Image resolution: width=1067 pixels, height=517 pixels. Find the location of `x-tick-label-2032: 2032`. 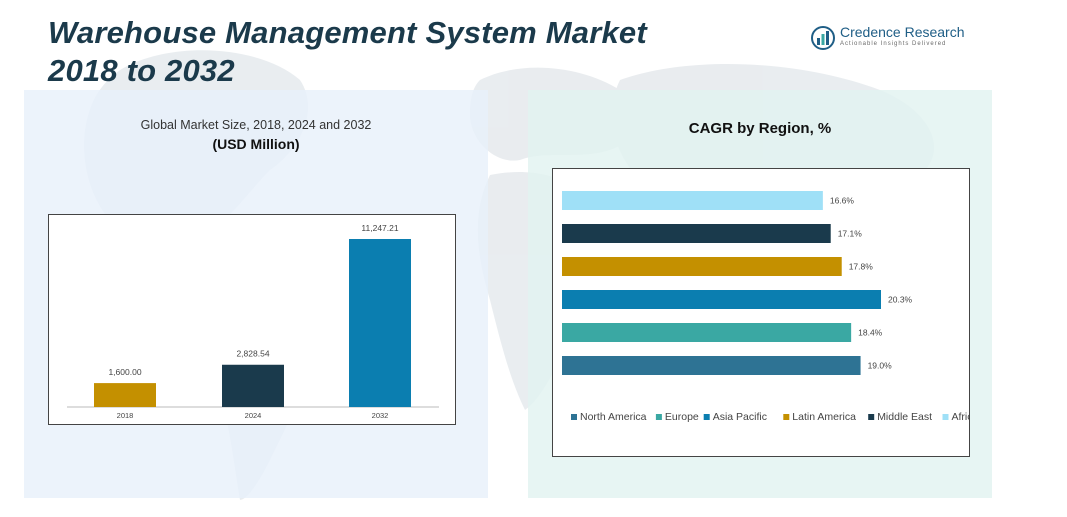

x-tick-label-2032: 2032 is located at coordinates (380, 415).